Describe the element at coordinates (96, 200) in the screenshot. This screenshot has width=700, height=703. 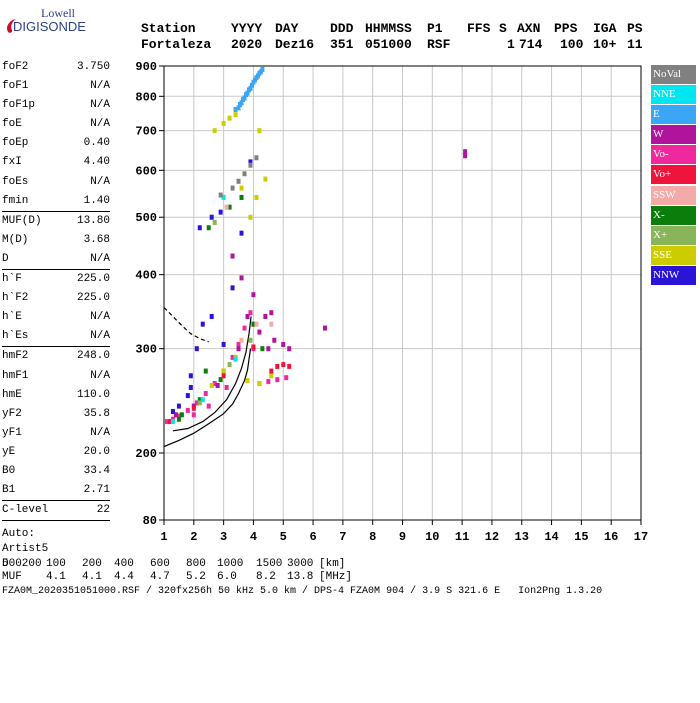
I see `param-value: 1.40` at that location.